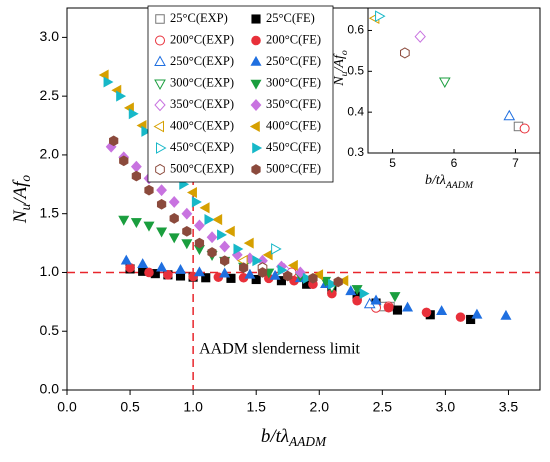 This screenshot has width=550, height=462. I want to click on x-tick-label: 0.0, so click(67, 407).